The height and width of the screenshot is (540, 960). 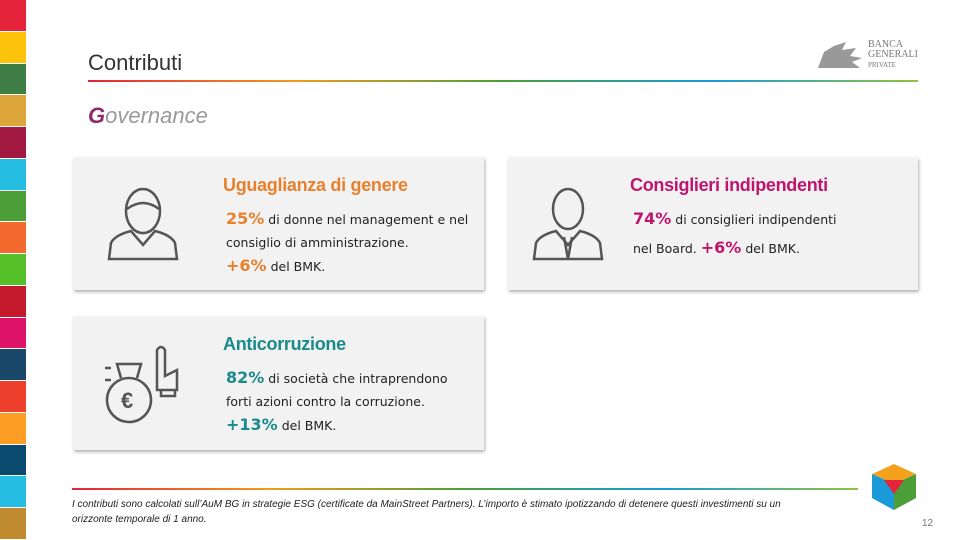 I want to click on stat: 82%, so click(x=245, y=377).